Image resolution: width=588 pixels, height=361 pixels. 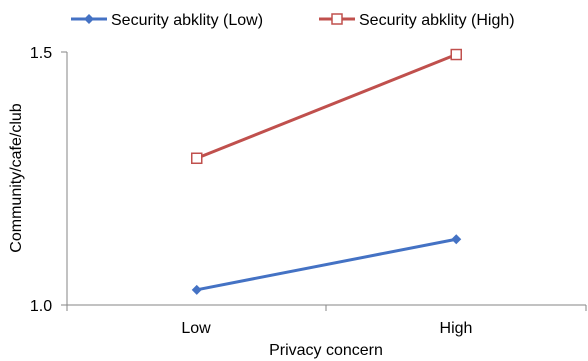 What do you see at coordinates (326, 350) in the screenshot?
I see `x-axis-title: Privacy concern` at bounding box center [326, 350].